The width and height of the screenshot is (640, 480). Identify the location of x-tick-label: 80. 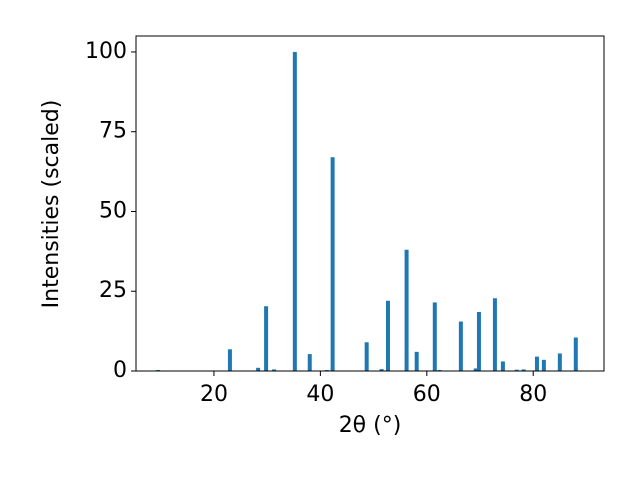
(533, 394).